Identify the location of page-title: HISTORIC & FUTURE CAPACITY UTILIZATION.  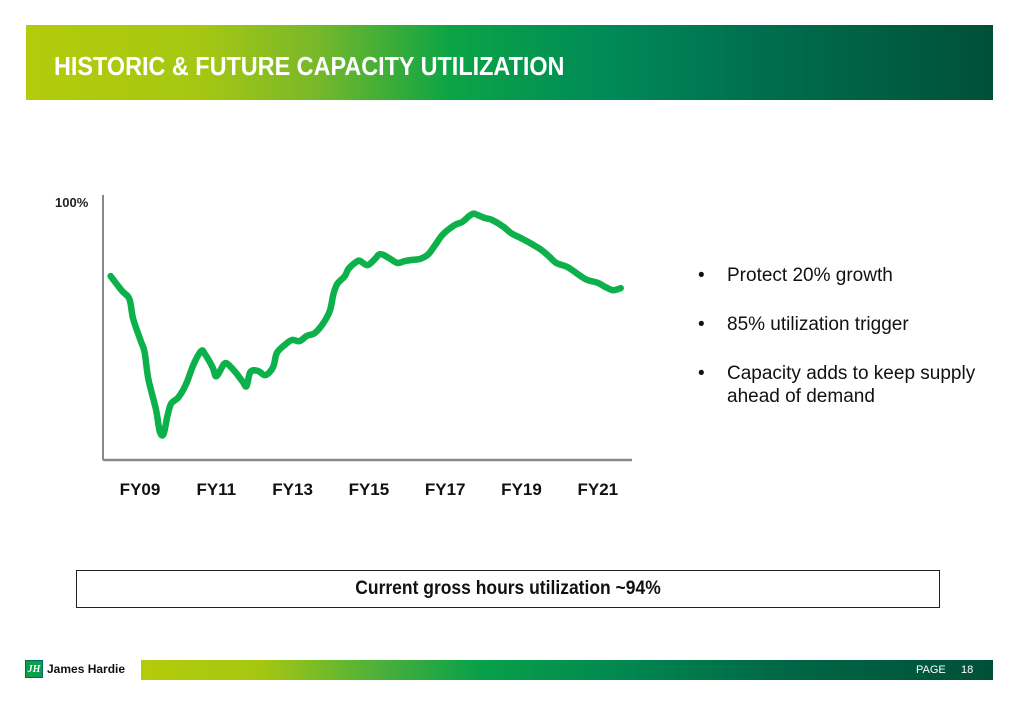
(309, 66).